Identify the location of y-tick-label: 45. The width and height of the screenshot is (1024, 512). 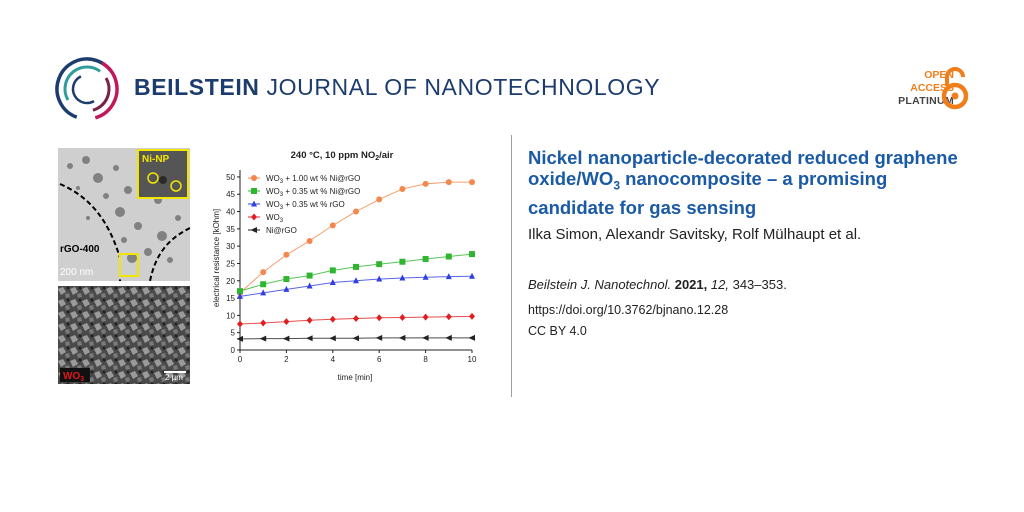
(230, 194).